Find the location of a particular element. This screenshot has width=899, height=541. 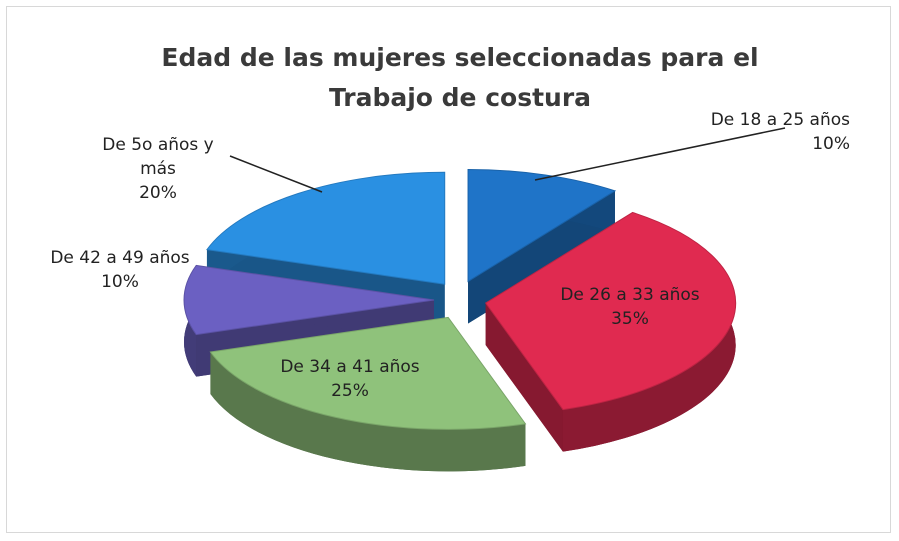

category-label: De 42 a 49 años is located at coordinates (120, 258).